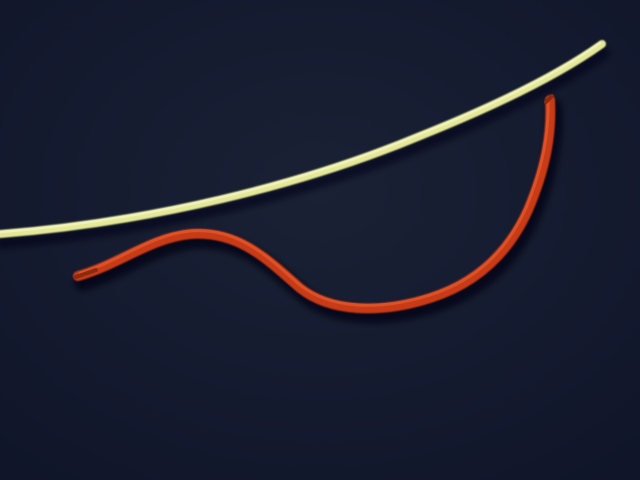 This screenshot has height=480, width=640. Describe the element at coordinates (86, 273) in the screenshot. I see `red-wire-stripped-tip-left` at that location.